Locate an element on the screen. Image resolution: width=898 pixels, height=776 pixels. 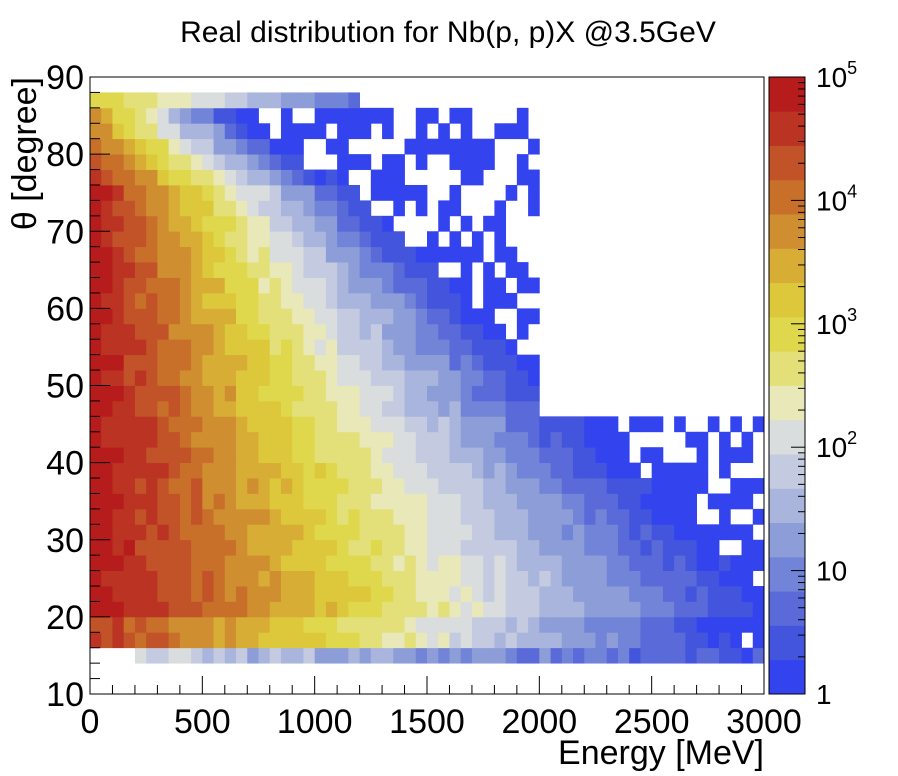
y-tick-label: 60 is located at coordinates (65, 309).